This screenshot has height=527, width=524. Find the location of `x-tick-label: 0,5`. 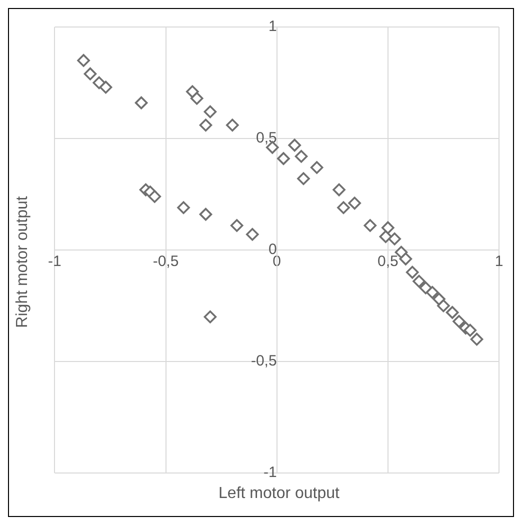

x-tick-label: 0,5 is located at coordinates (387, 261).